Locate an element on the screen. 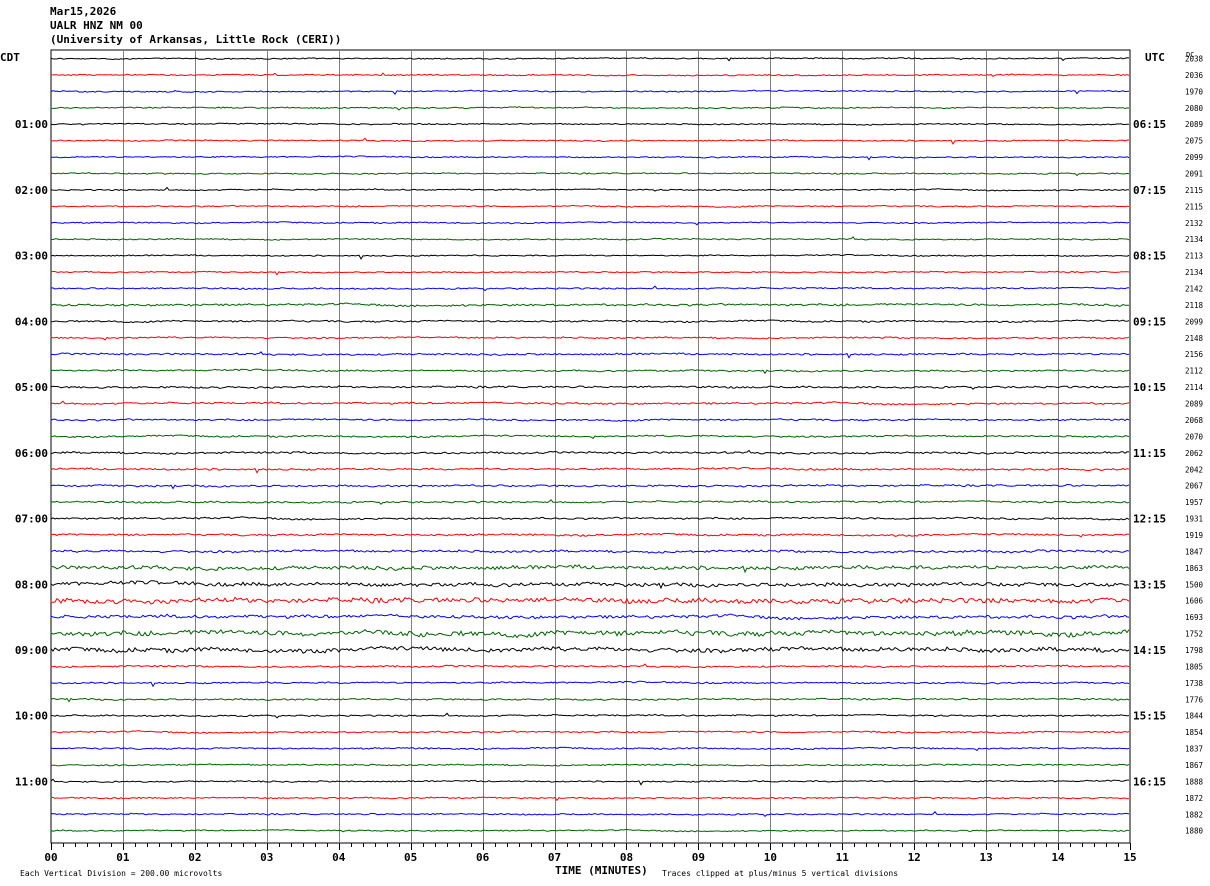 The width and height of the screenshot is (1210, 886). dc-offset-label: 2132 is located at coordinates (1194, 223).